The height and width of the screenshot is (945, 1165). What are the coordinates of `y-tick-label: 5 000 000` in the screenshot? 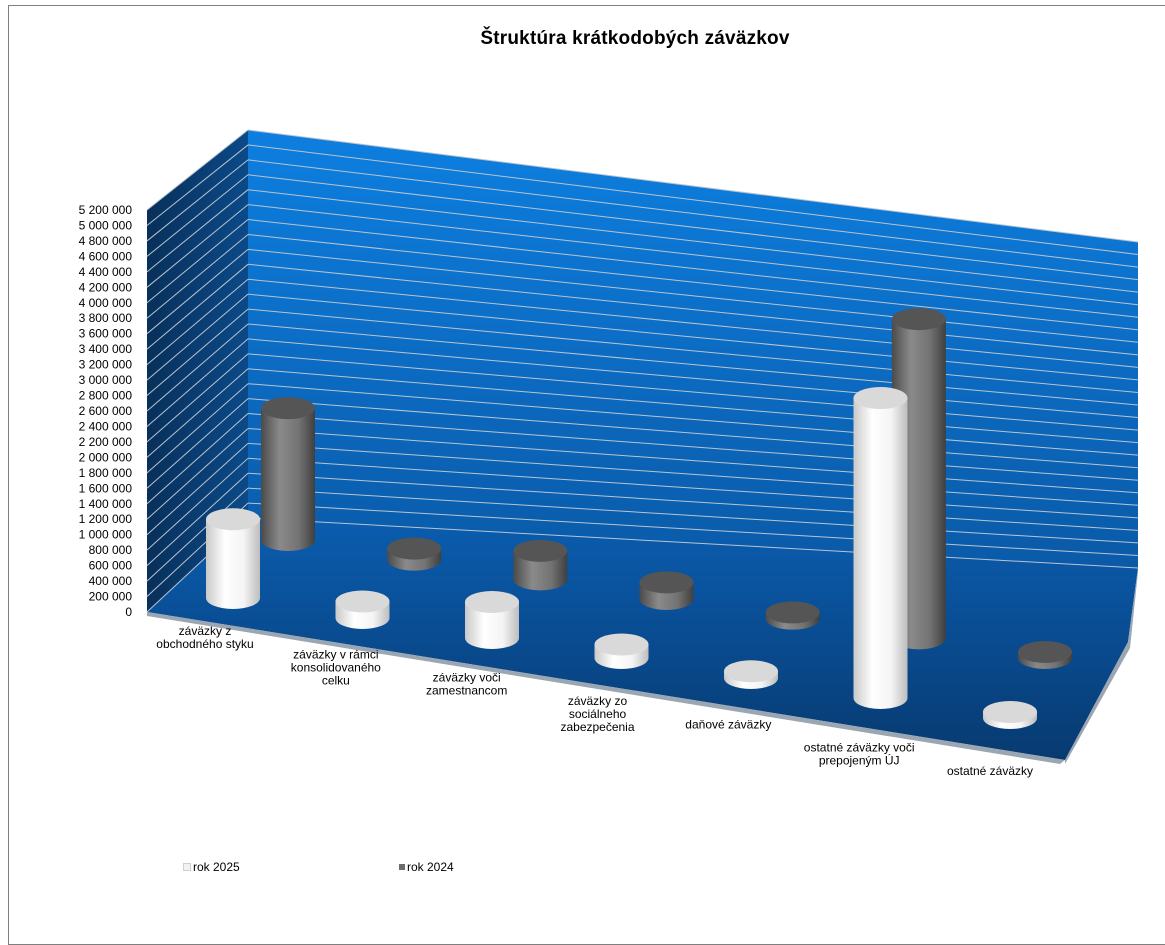 It's located at (106, 225).